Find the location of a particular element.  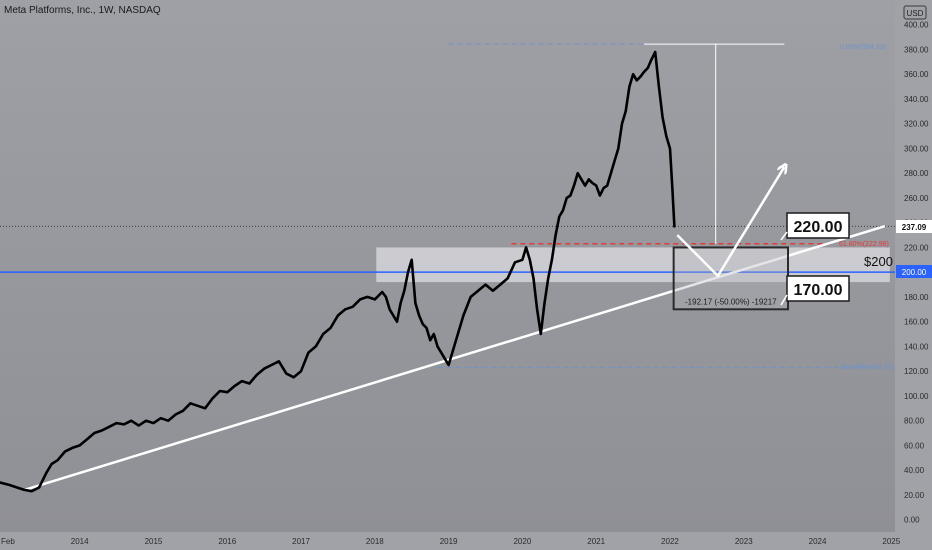

blue-line-price-text: 200.00 is located at coordinates (914, 272).